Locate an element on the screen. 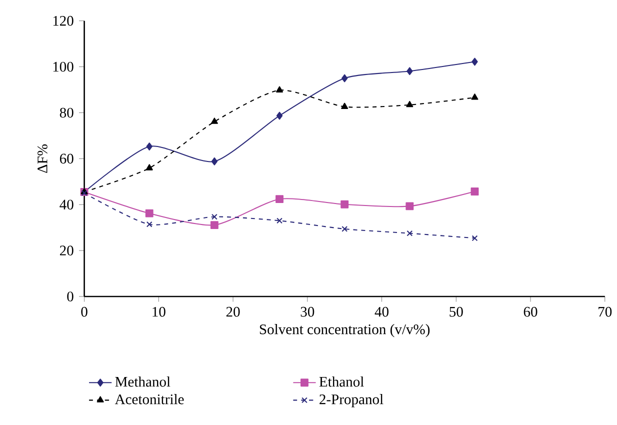 The width and height of the screenshot is (617, 425). legend-label: Ethanol is located at coordinates (341, 381).